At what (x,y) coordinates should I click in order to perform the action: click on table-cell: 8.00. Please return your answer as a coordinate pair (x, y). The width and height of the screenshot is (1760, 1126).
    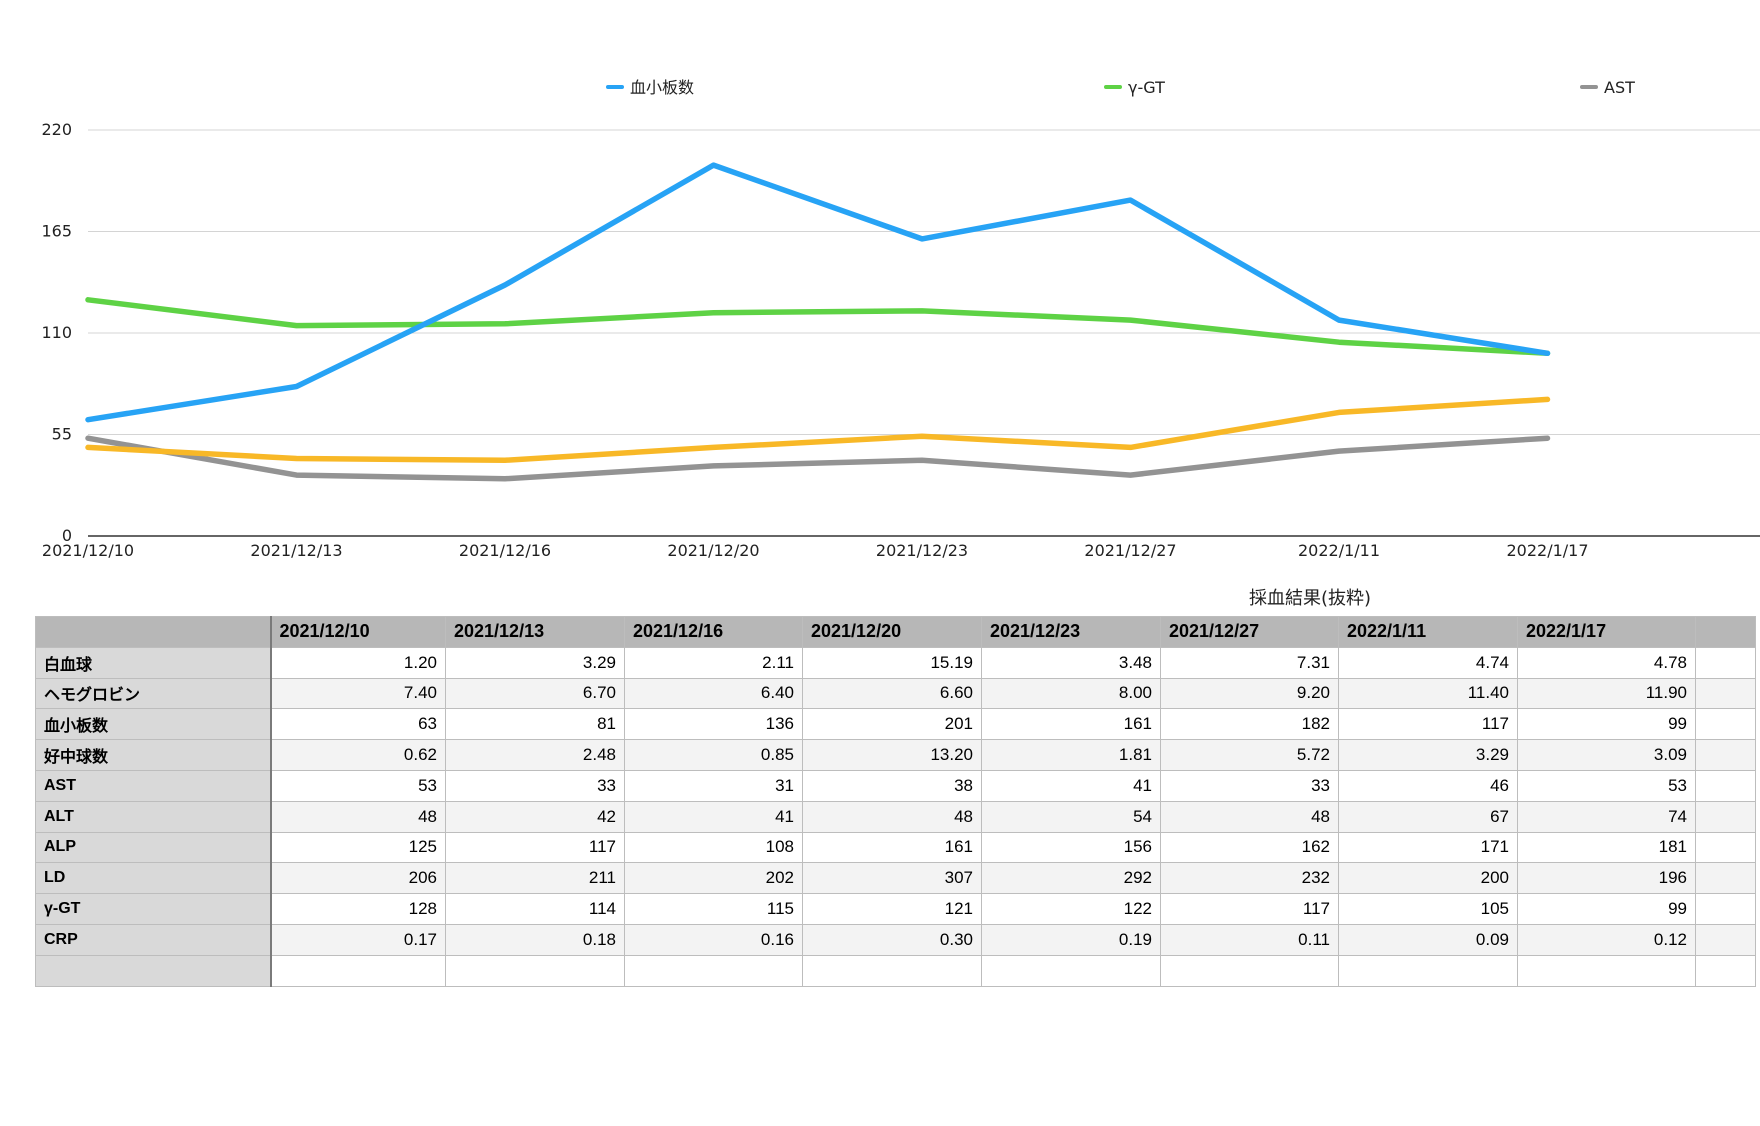
    Looking at the image, I should click on (1071, 693).